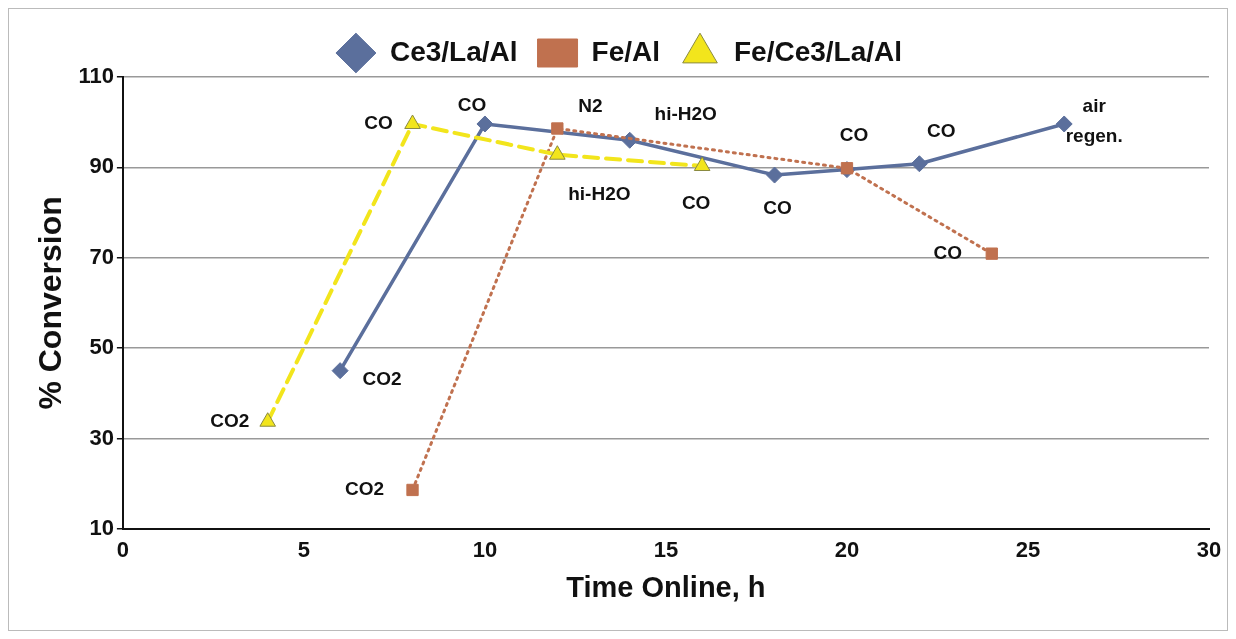 This screenshot has width=1236, height=639. What do you see at coordinates (666, 586) in the screenshot?
I see `x-axis-title: Time Online, h` at bounding box center [666, 586].